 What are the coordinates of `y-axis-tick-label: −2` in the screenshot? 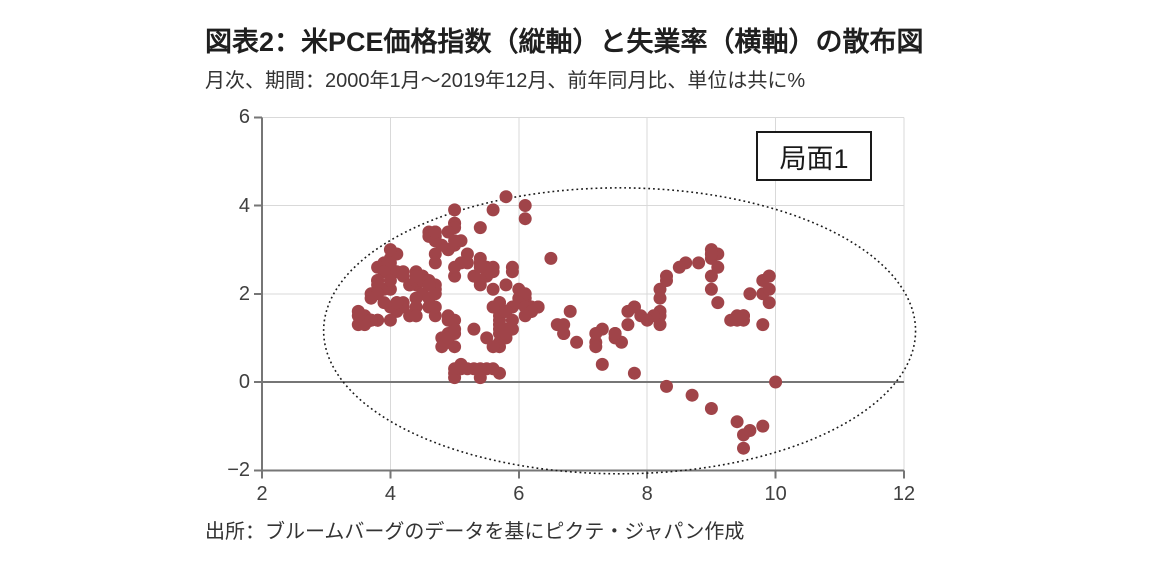 It's located at (238, 470).